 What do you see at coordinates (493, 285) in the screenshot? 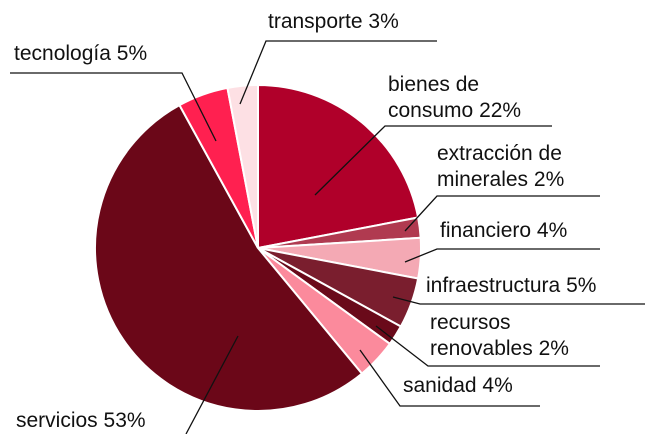
I see `category-label: infraestructura` at bounding box center [493, 285].